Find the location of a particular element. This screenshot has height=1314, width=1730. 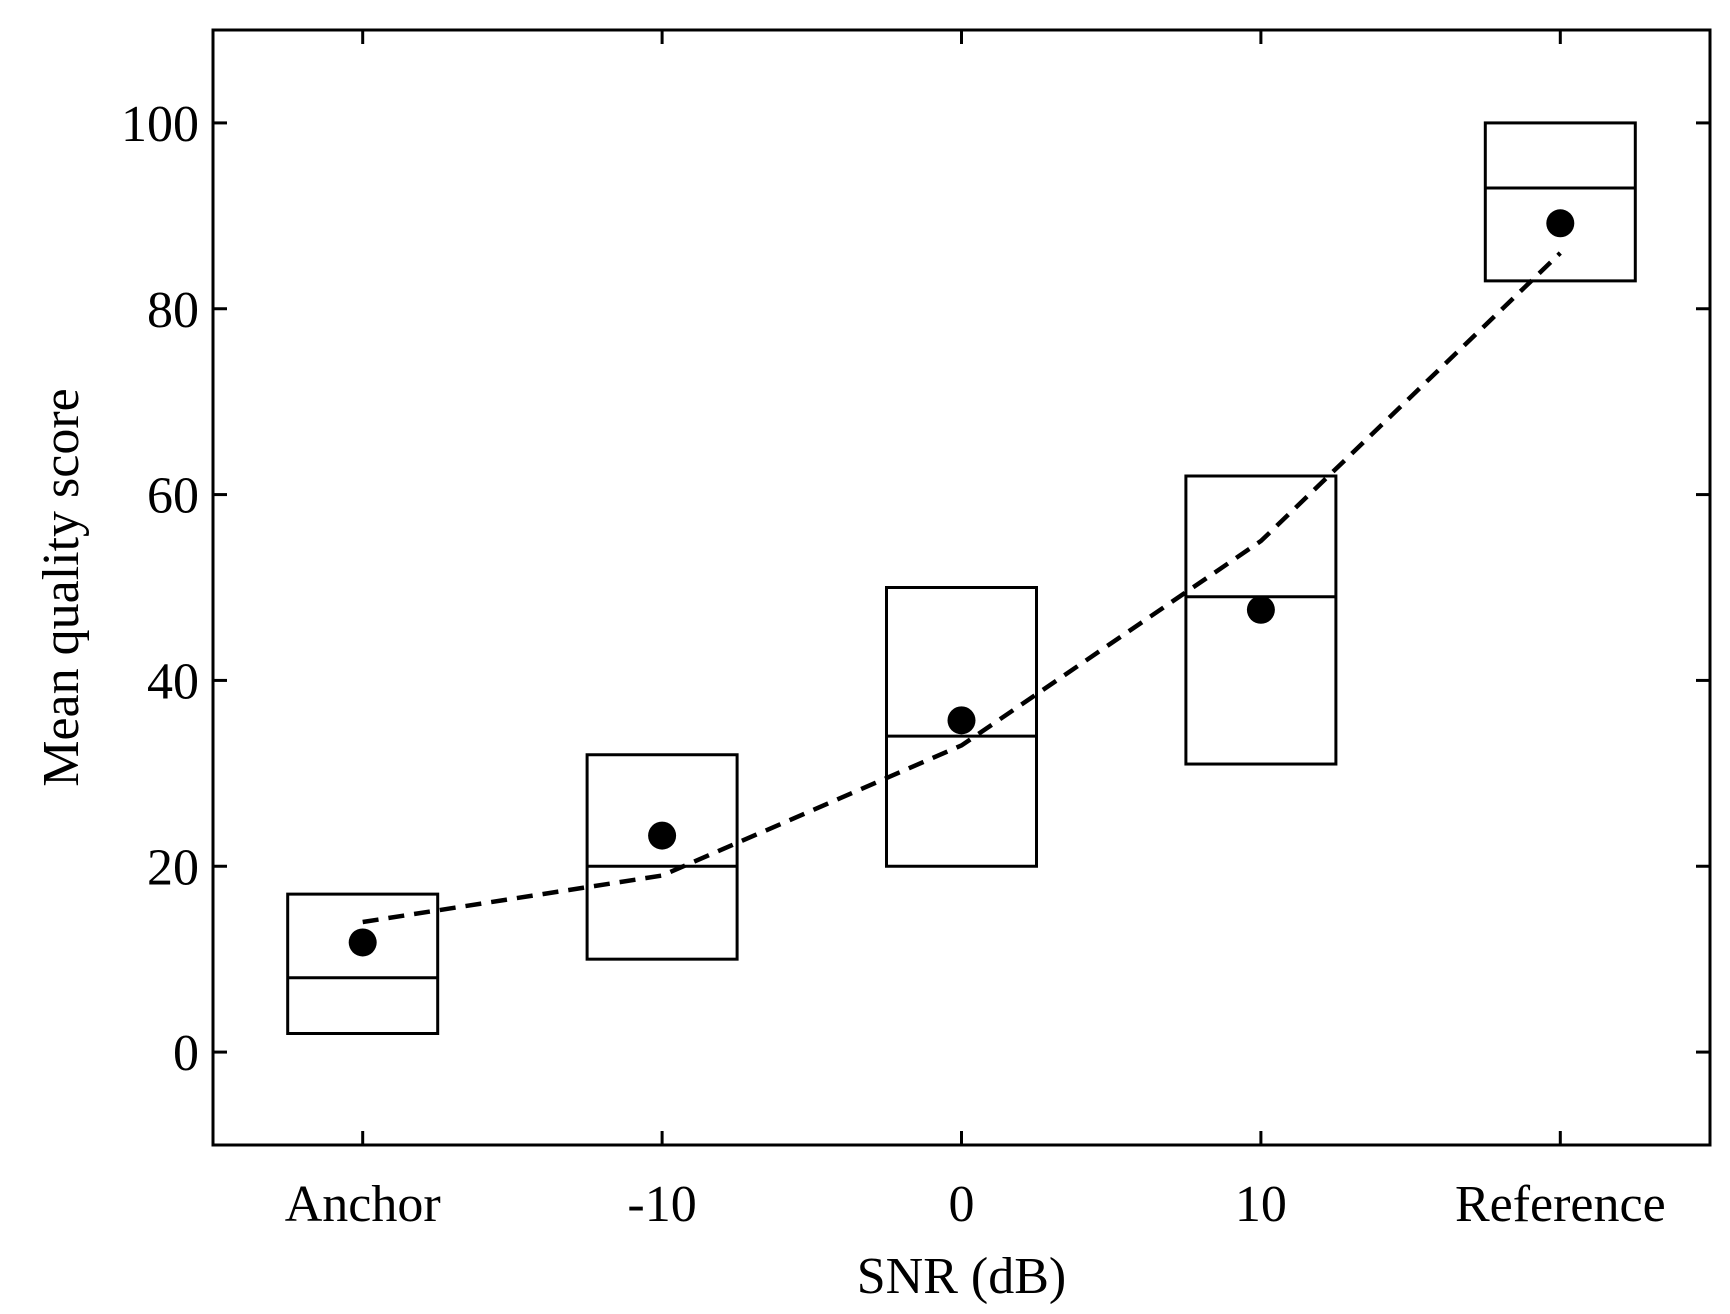

x-tick-label: Anchor is located at coordinates (363, 1204).